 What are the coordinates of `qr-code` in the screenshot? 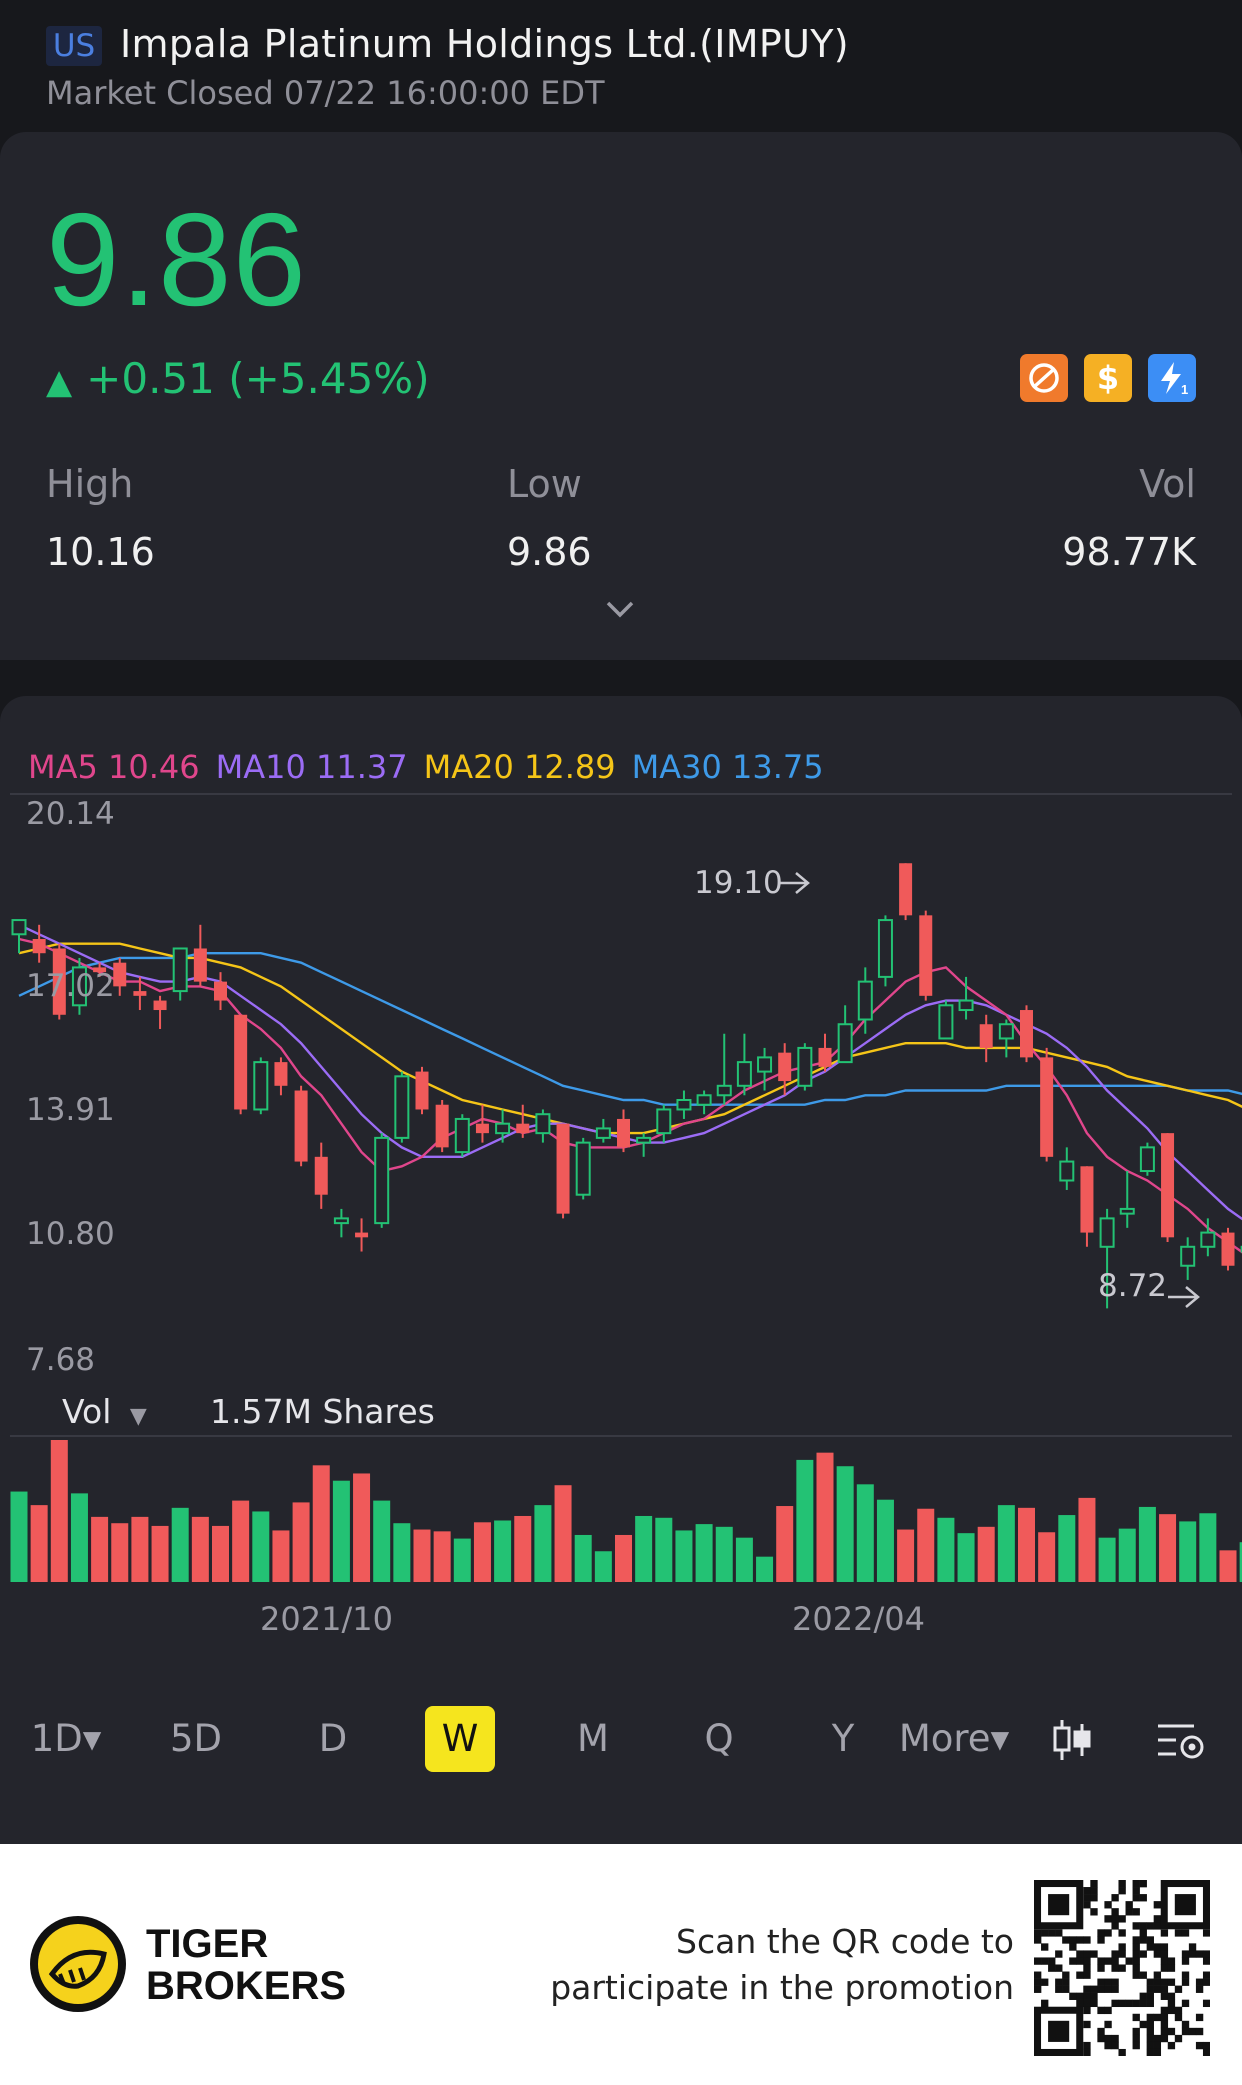 It's located at (1122, 1968).